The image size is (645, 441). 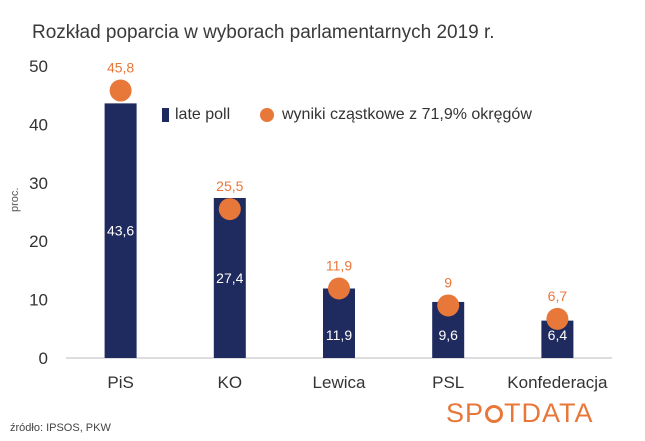 I want to click on dot-value-label: 6,7, so click(x=558, y=296).